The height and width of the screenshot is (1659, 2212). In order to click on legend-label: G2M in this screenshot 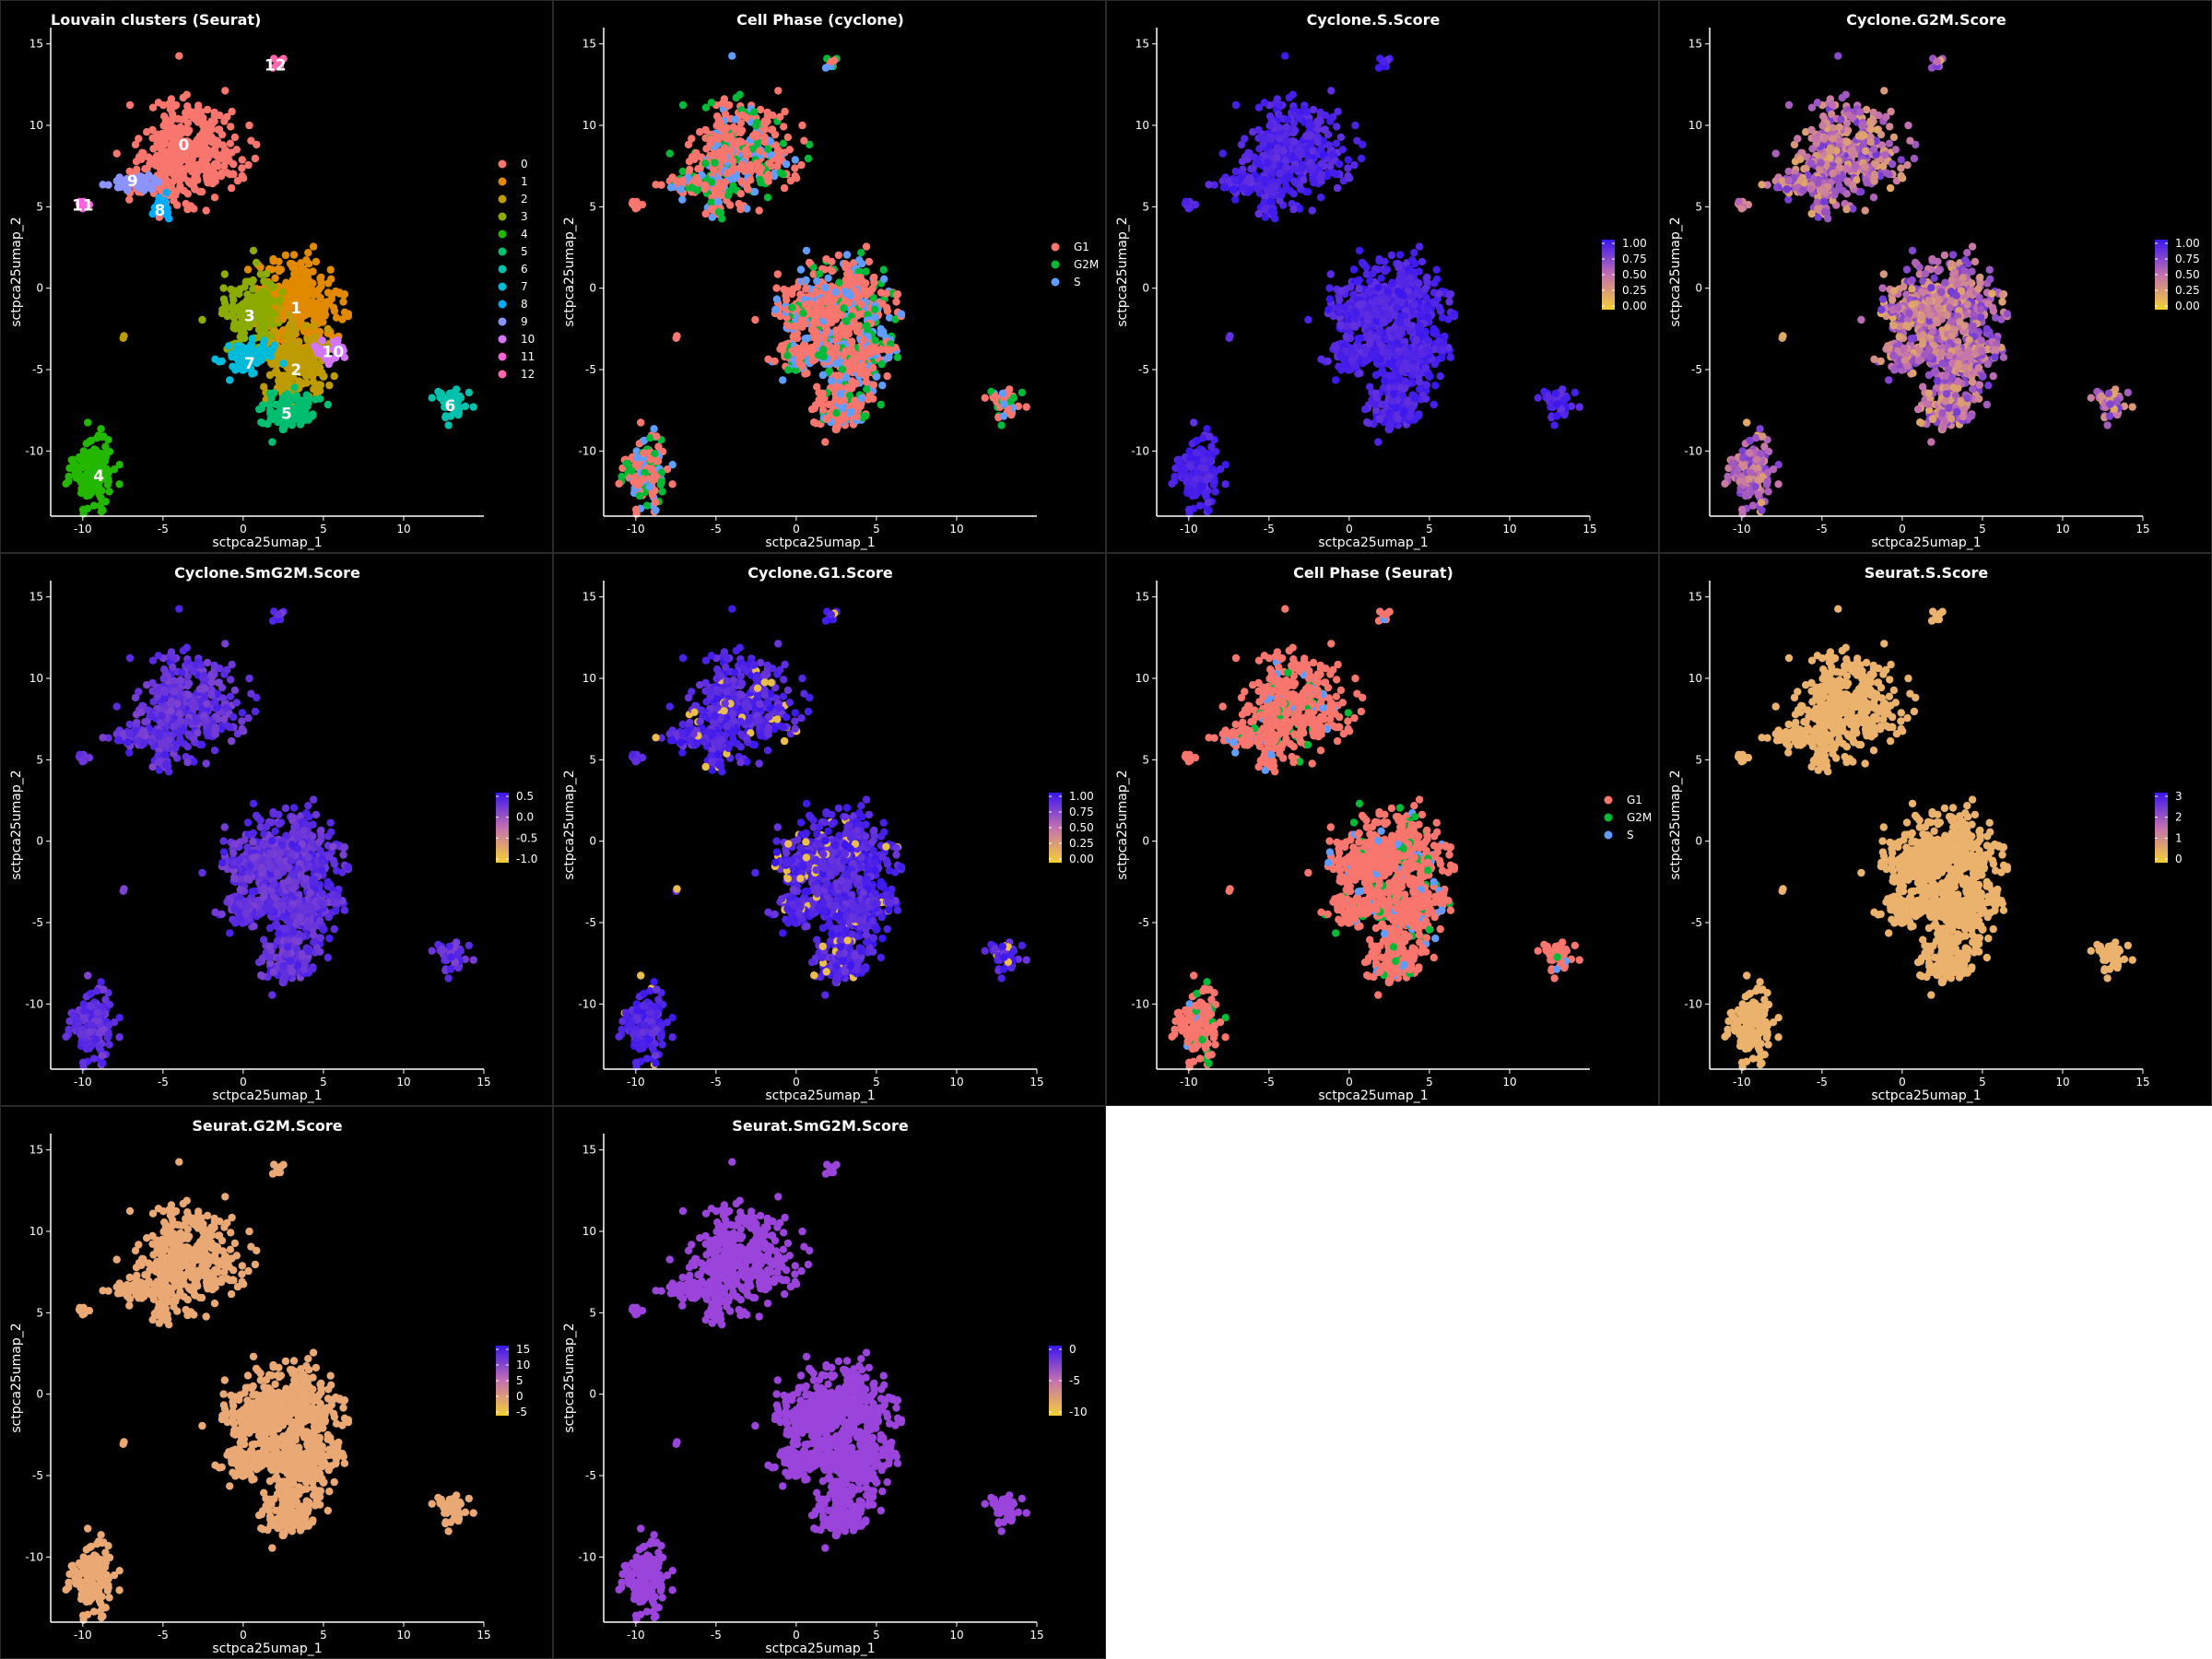, I will do `click(1086, 264)`.